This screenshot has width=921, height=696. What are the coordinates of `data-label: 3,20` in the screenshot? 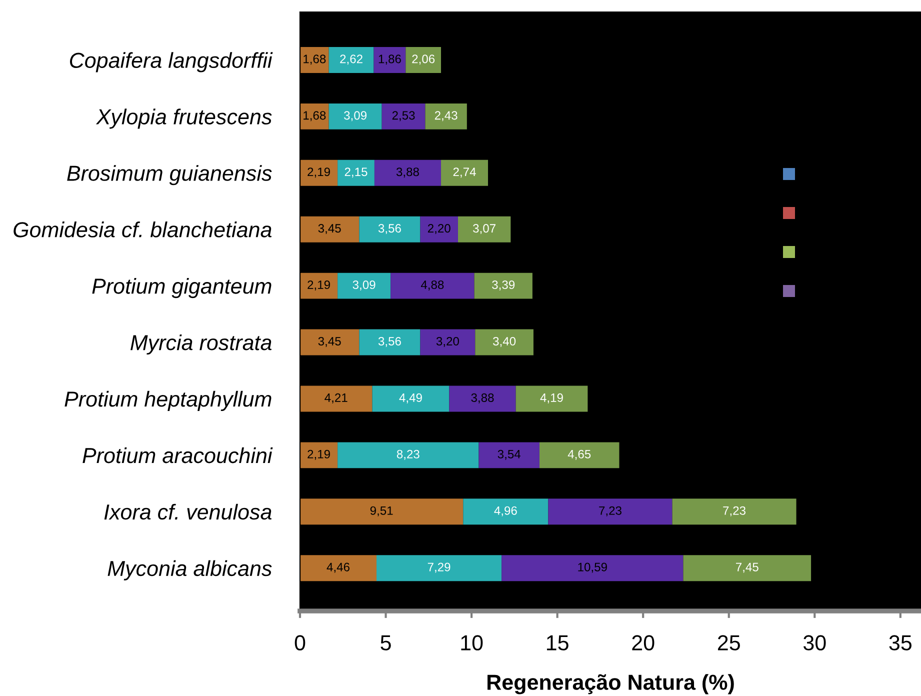 It's located at (447, 341).